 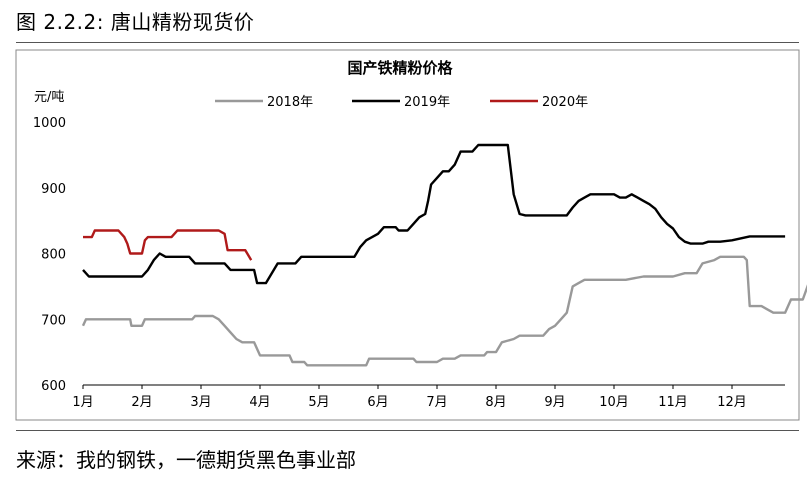 I want to click on x-tick-label: 7月, so click(x=436, y=402).